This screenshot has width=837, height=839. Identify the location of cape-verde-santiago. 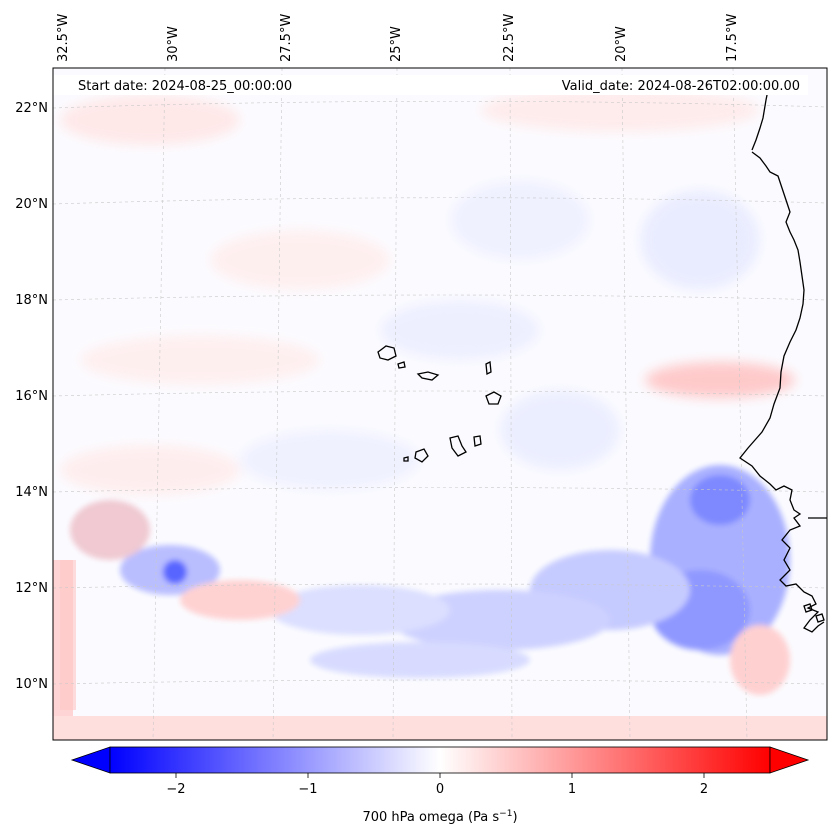
(458, 446).